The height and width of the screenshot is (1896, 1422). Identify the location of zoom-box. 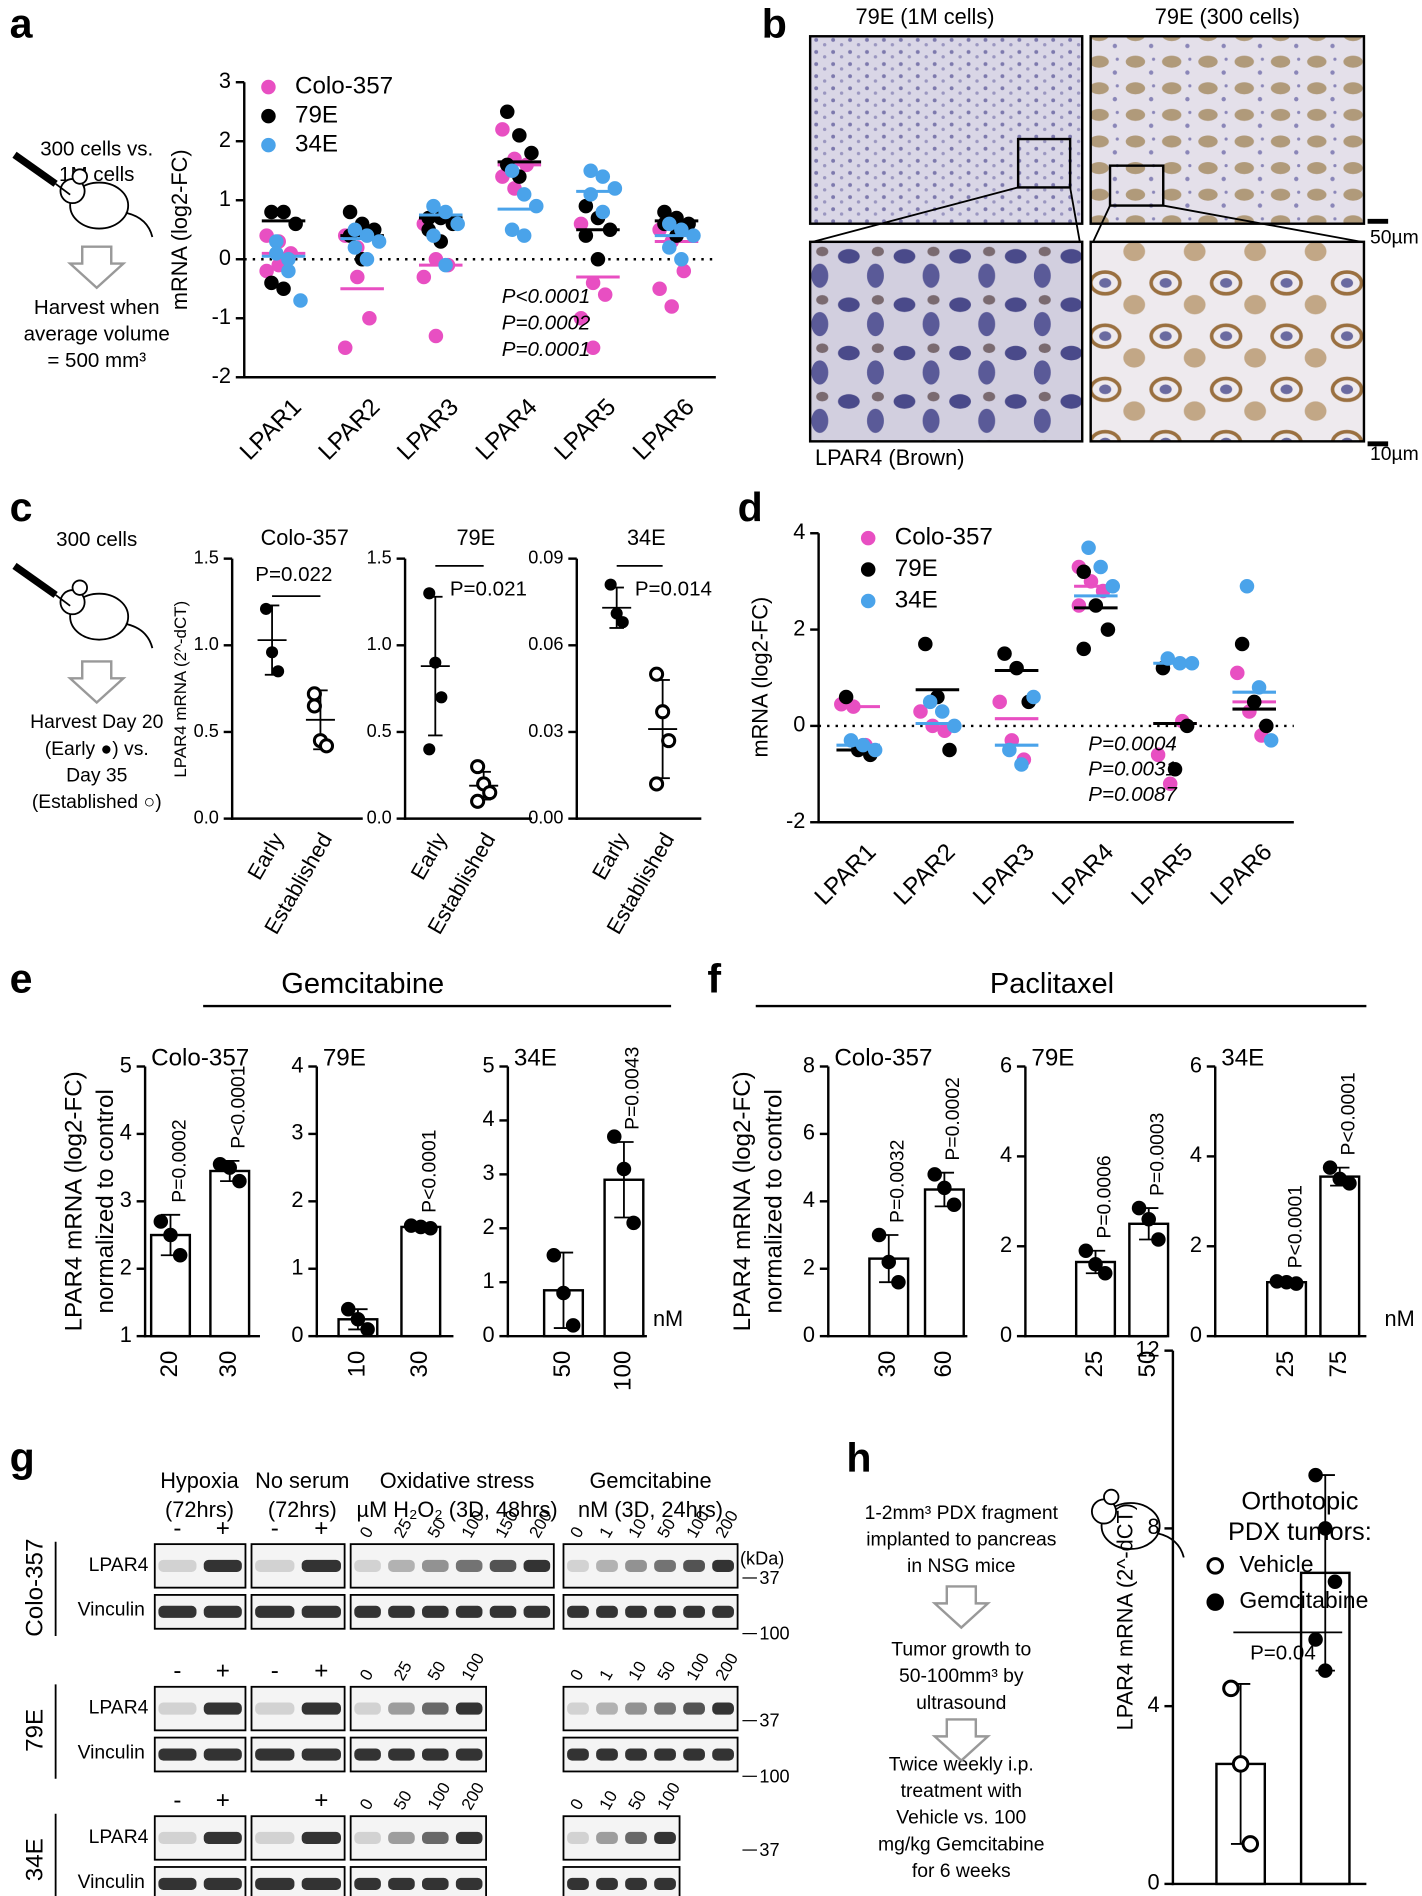
(1136, 185).